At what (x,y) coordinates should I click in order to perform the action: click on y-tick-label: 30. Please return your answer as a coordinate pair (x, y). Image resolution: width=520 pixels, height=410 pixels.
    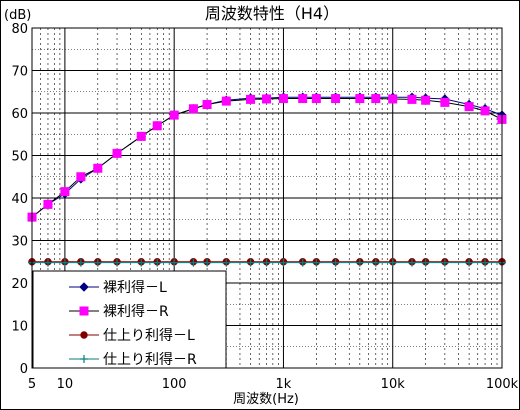
    Looking at the image, I should click on (19, 242).